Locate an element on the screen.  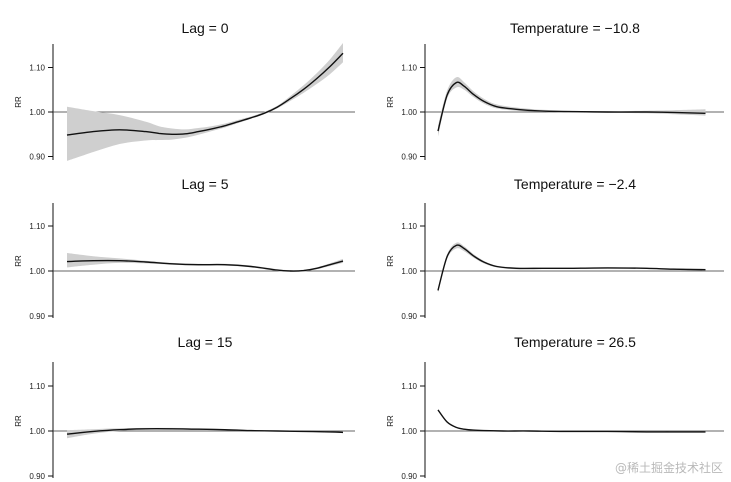
watermark: @稀土掘金技术社区 is located at coordinates (668, 468).